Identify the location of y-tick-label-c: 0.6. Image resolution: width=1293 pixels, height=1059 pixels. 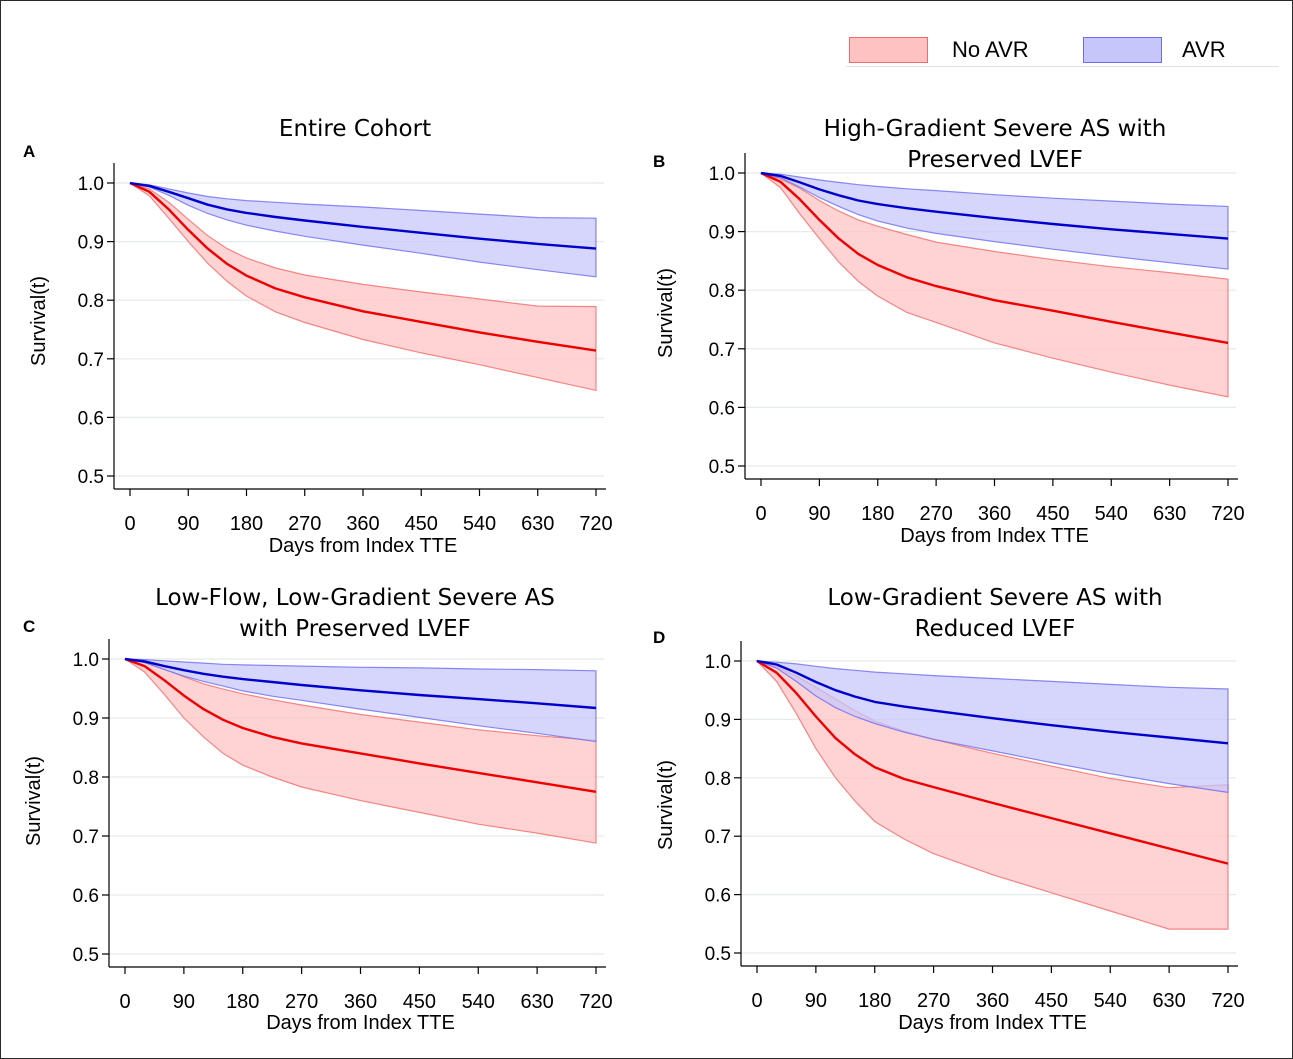
(86, 896).